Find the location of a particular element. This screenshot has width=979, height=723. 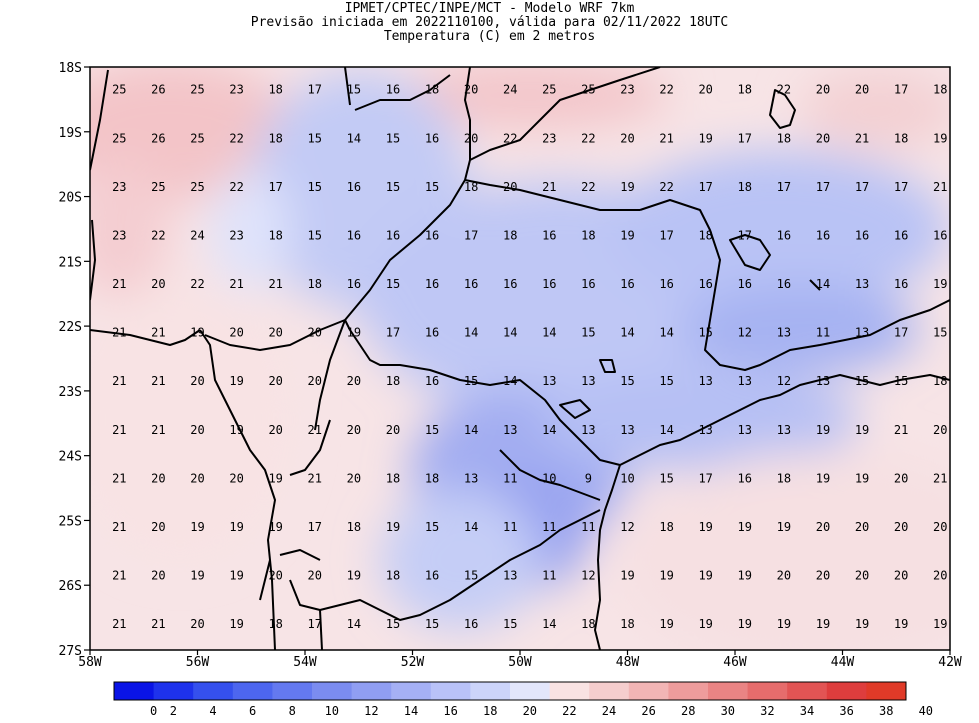

grid-value: 24 is located at coordinates (197, 235).